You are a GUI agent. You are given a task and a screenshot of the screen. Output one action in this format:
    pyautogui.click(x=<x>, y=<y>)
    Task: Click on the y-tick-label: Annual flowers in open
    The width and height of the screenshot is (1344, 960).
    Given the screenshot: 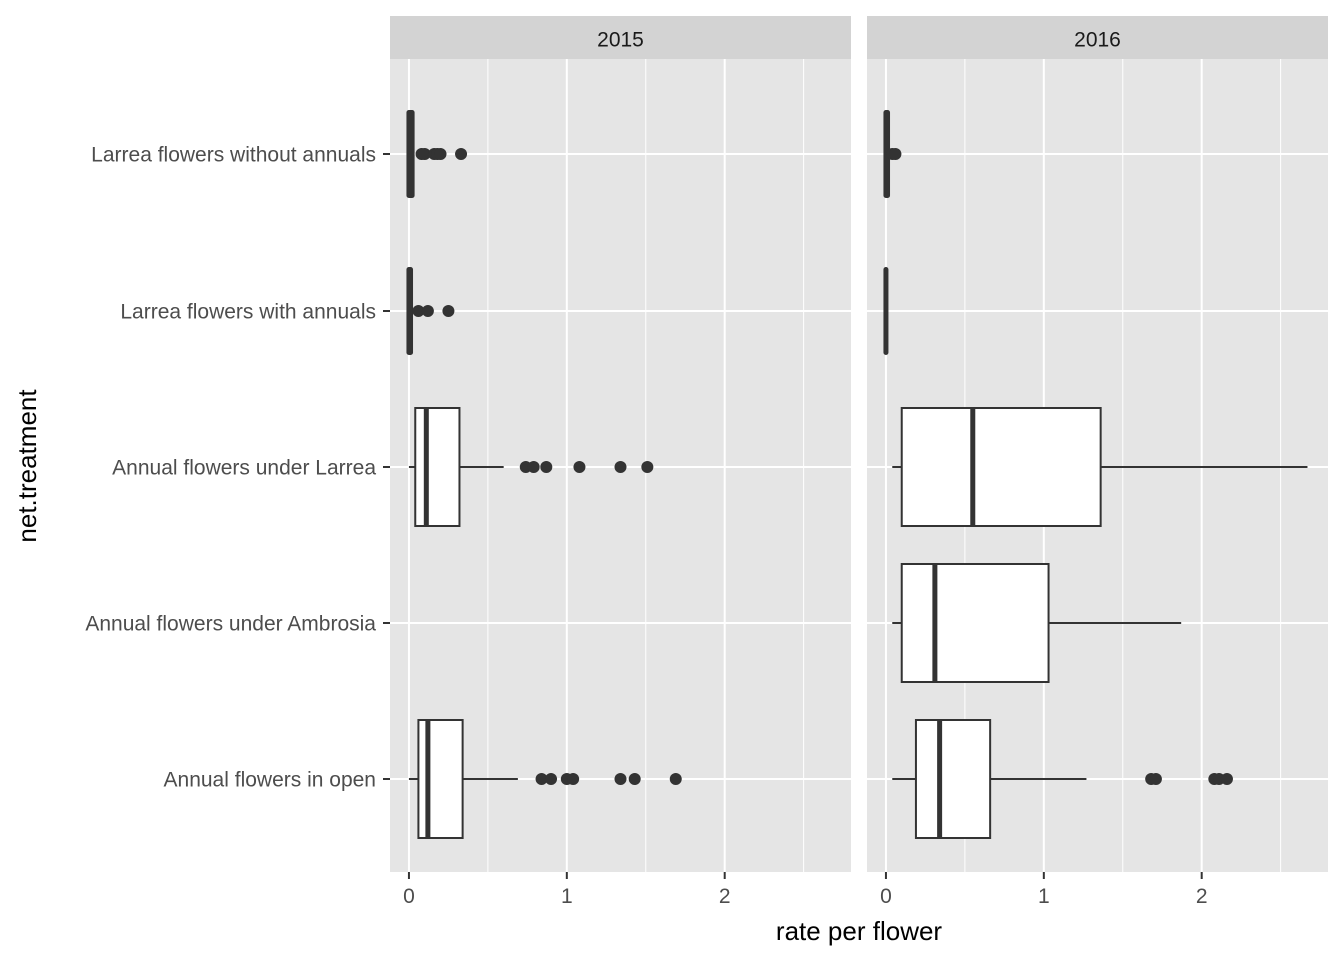 What is the action you would take?
    pyautogui.click(x=270, y=780)
    